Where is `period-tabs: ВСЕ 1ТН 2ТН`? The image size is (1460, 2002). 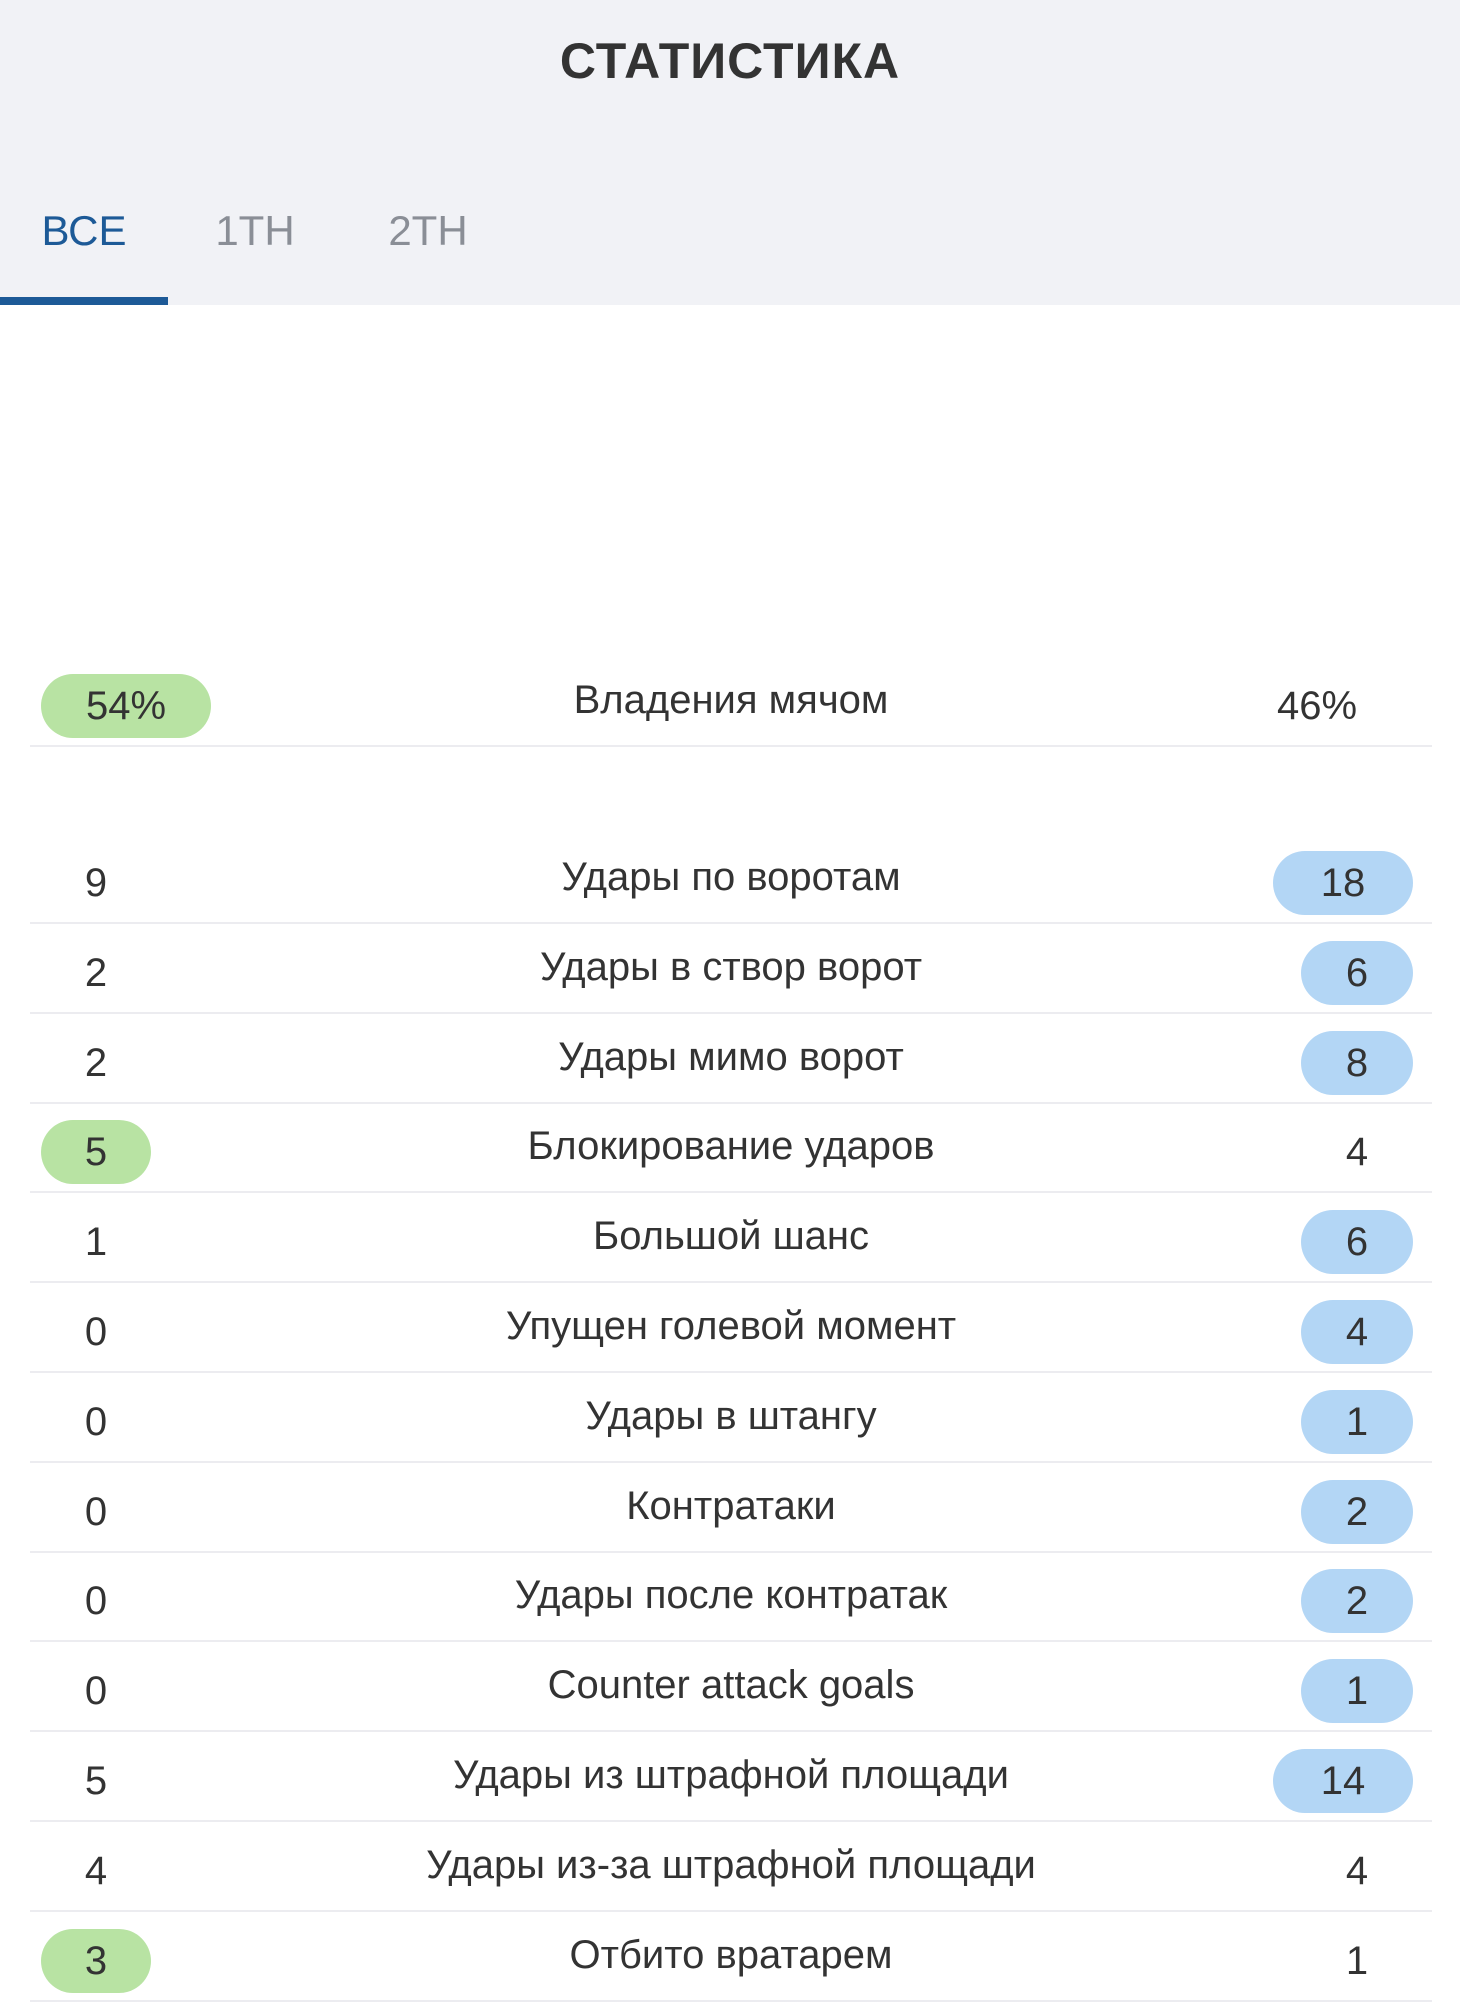
period-tabs: ВСЕ 1ТН 2ТН is located at coordinates (730, 247).